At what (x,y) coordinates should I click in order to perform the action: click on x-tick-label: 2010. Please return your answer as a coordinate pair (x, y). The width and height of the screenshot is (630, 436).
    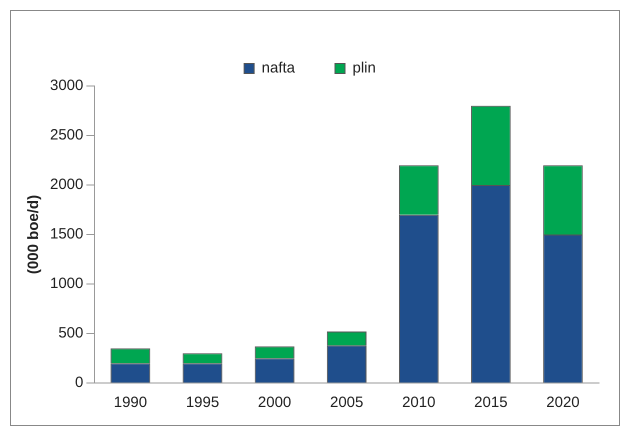
    Looking at the image, I should click on (419, 403).